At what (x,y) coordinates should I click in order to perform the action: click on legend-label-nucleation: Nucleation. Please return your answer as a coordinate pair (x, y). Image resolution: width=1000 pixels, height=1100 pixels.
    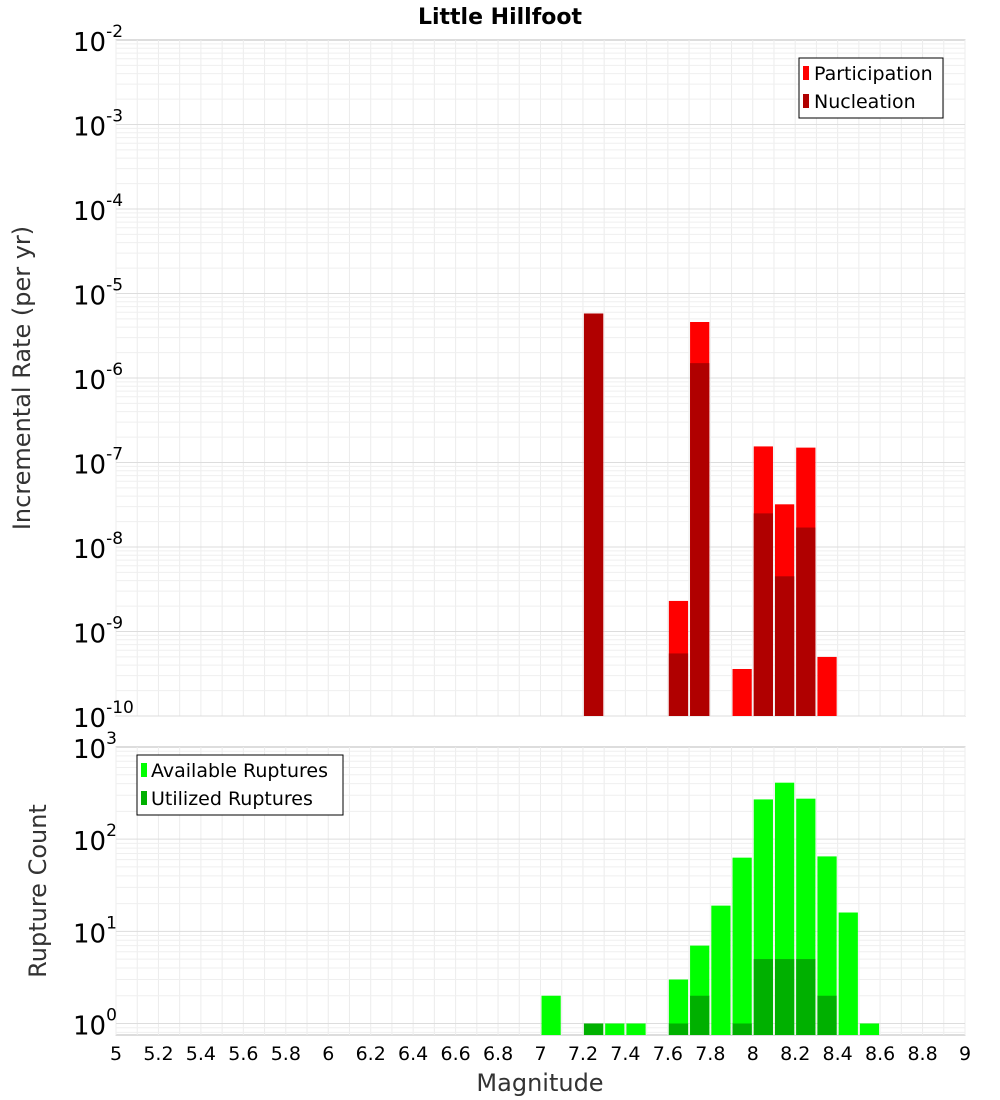
    Looking at the image, I should click on (865, 102).